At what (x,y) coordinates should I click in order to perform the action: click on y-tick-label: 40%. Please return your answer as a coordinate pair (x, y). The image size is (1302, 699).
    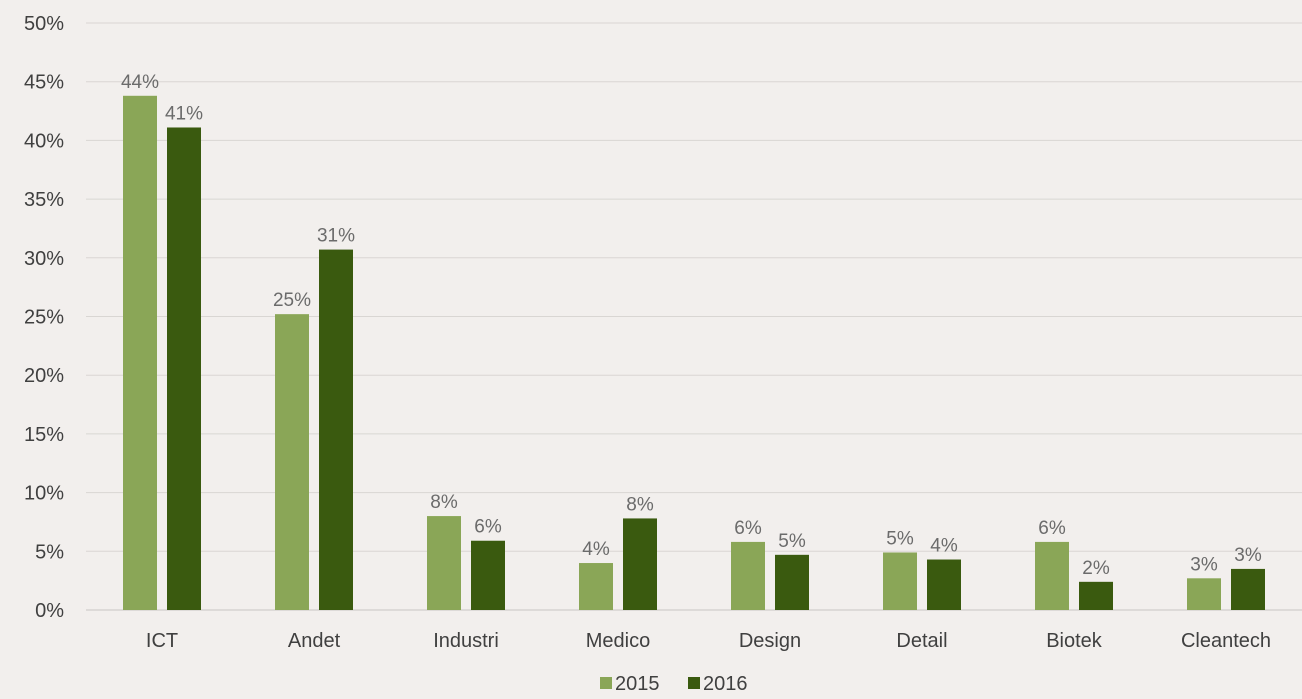
    Looking at the image, I should click on (44, 141).